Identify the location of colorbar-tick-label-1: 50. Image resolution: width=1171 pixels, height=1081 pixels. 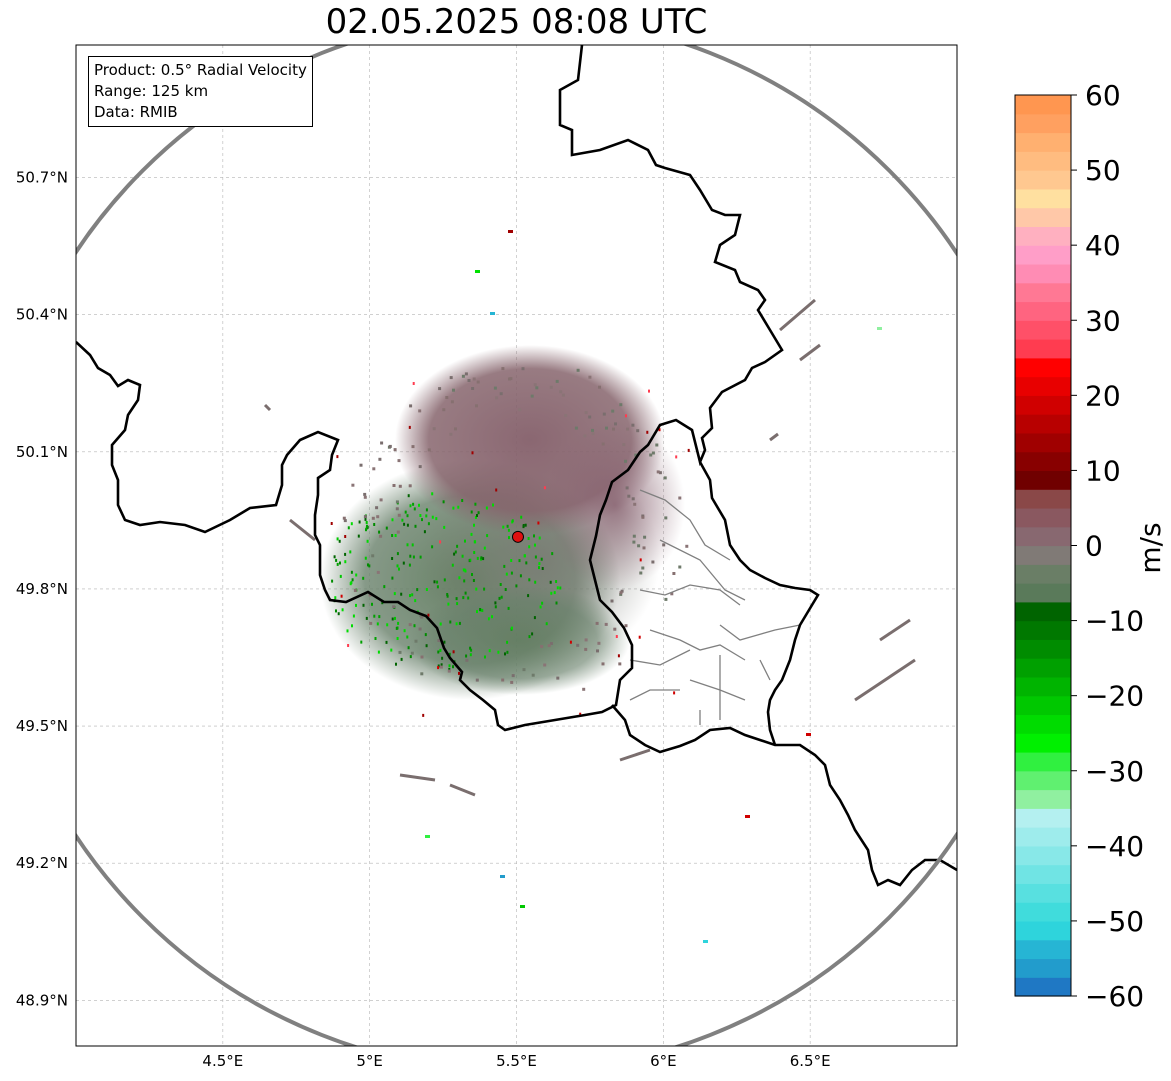
(1103, 170).